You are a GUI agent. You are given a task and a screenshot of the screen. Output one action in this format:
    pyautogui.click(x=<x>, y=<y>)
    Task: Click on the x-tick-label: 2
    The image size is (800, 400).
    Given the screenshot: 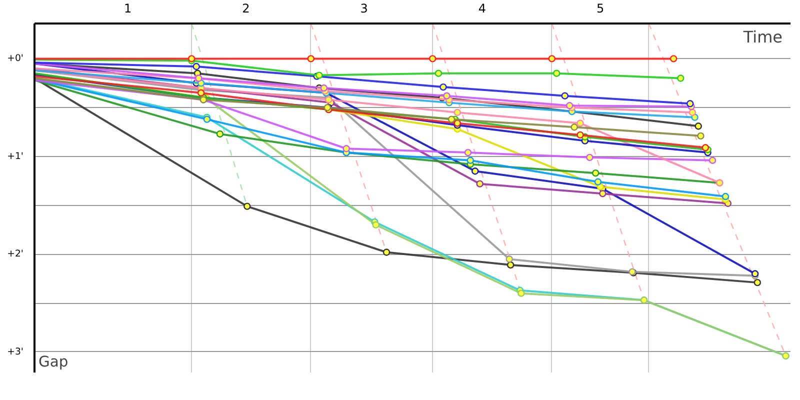 What is the action you would take?
    pyautogui.click(x=246, y=9)
    